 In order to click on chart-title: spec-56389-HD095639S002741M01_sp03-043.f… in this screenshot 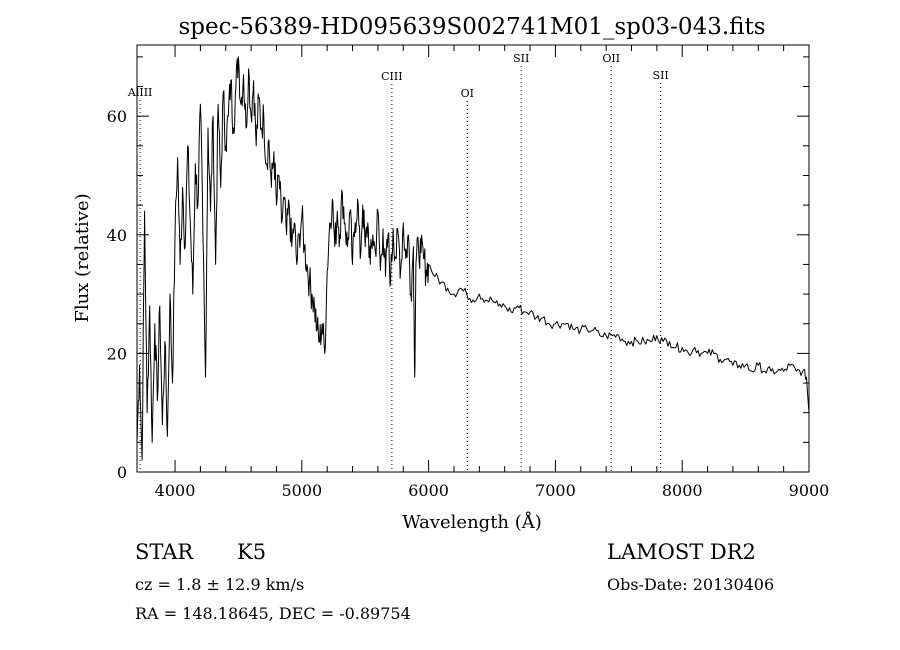, I will do `click(471, 27)`.